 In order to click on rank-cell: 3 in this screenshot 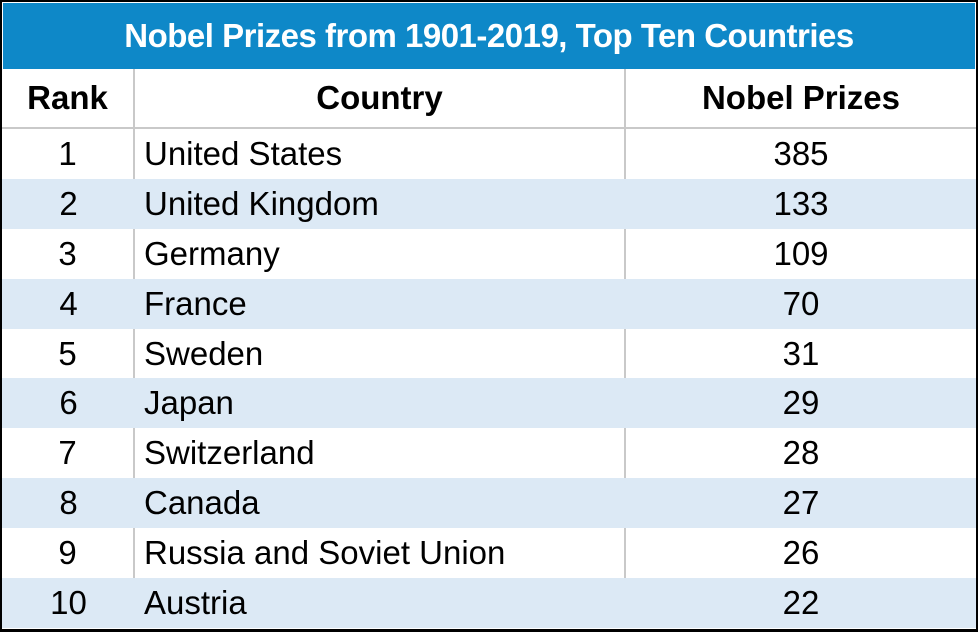, I will do `click(68, 253)`.